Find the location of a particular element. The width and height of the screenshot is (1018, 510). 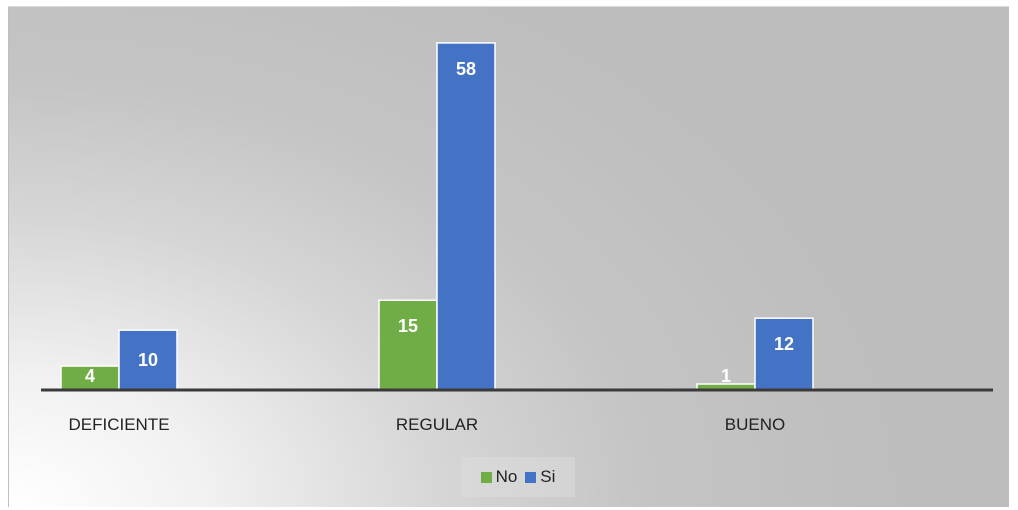

legend-item-no: No is located at coordinates (499, 477).